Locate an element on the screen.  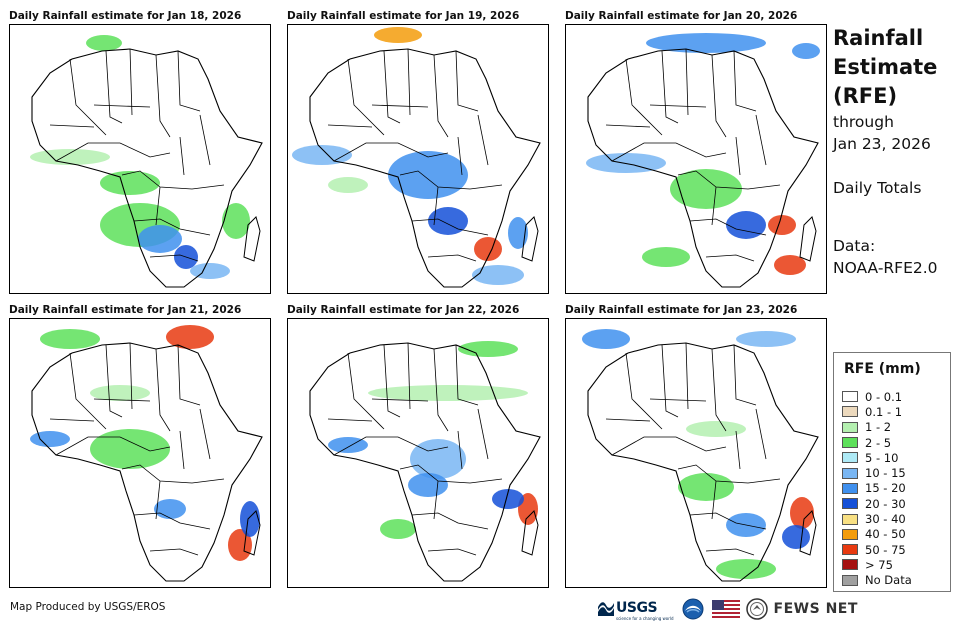
legend-label: 30 - 40 is located at coordinates (885, 519).